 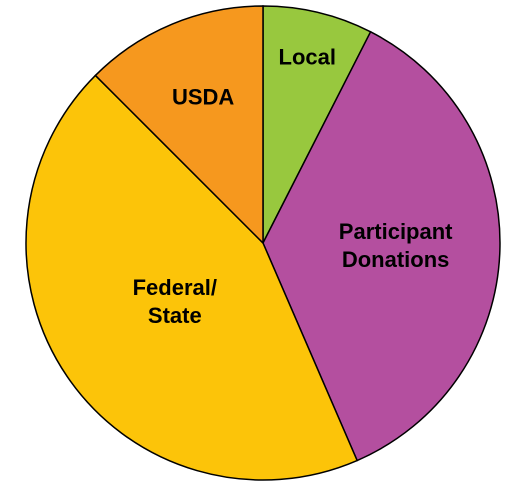 I want to click on pie-slice, so click(x=317, y=124).